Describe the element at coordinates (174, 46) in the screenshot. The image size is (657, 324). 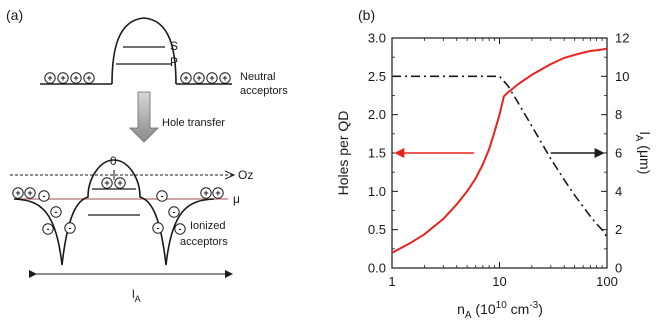
I see `level-s-label: S` at that location.